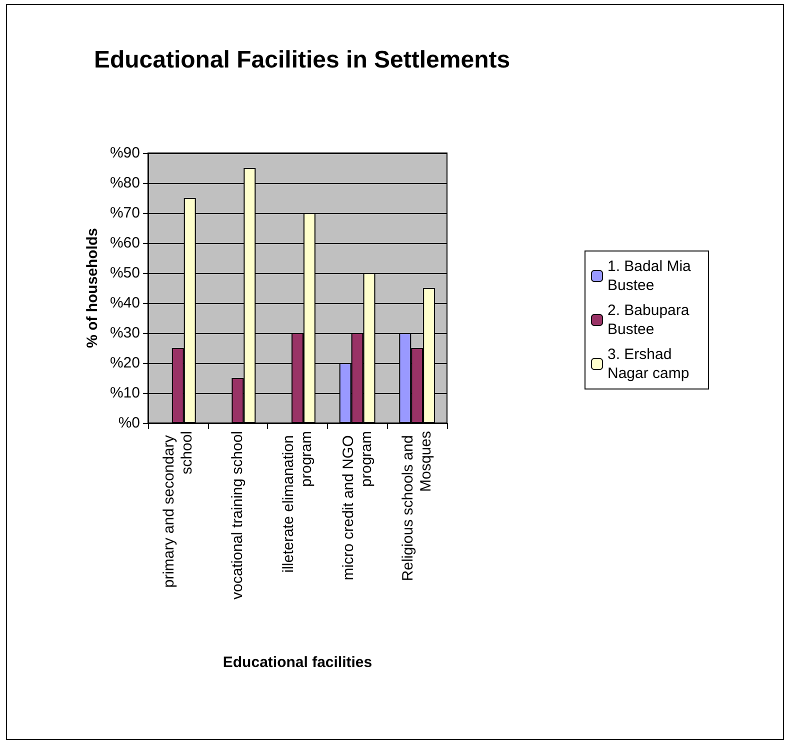  I want to click on y-tick-label: %40, so click(125, 303).